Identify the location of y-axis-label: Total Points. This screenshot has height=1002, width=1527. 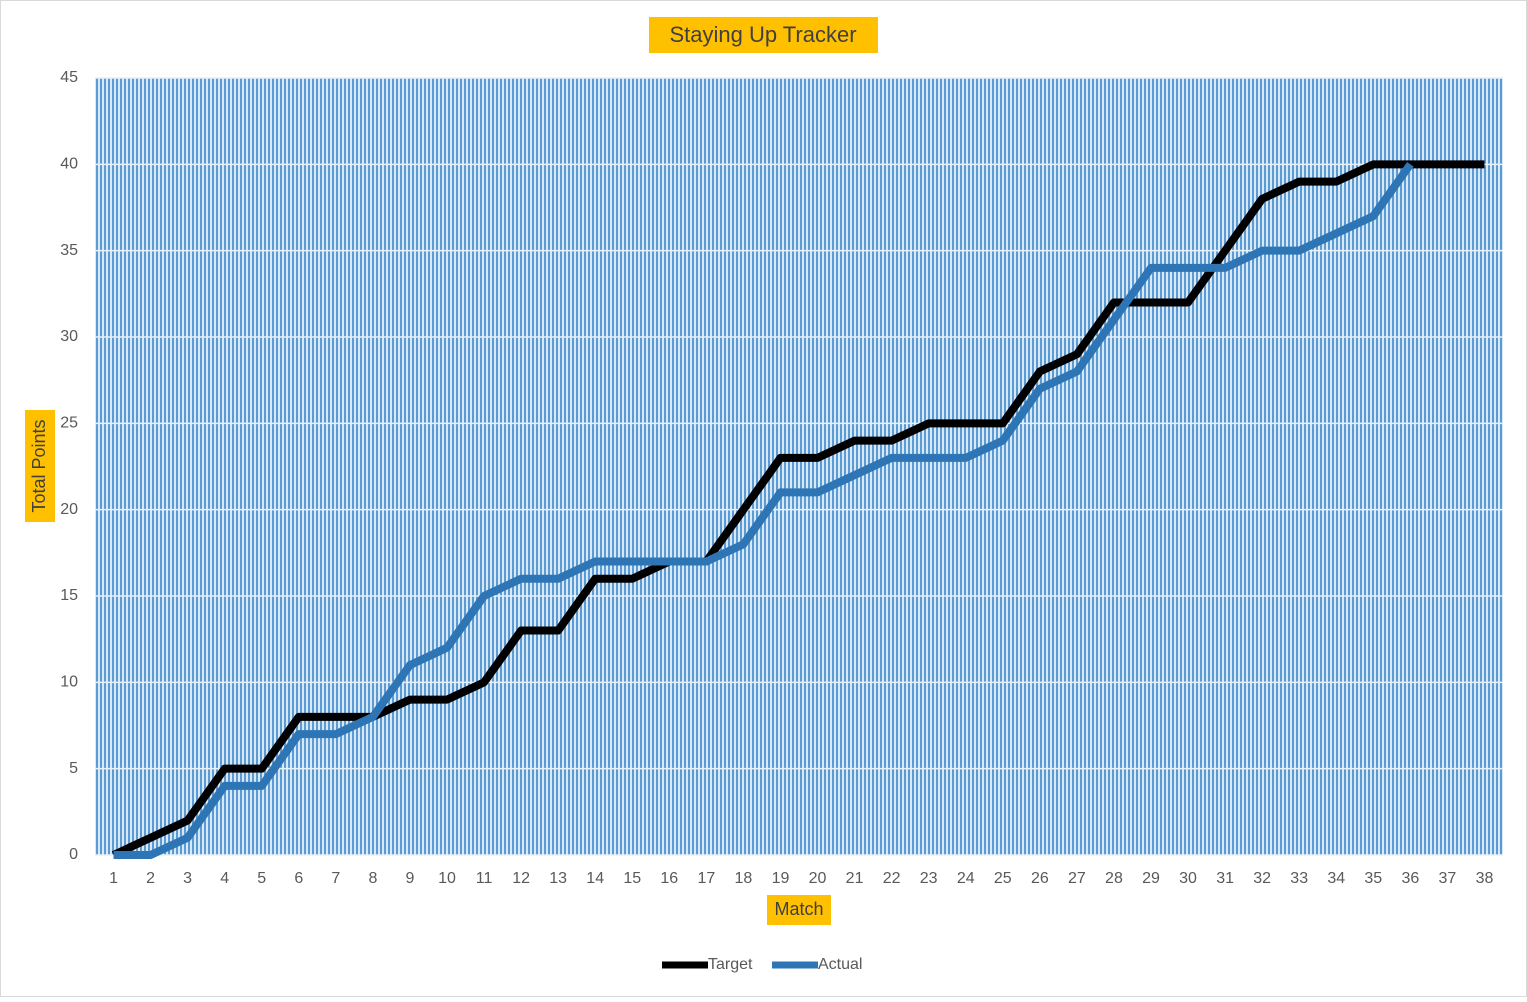
(39, 465).